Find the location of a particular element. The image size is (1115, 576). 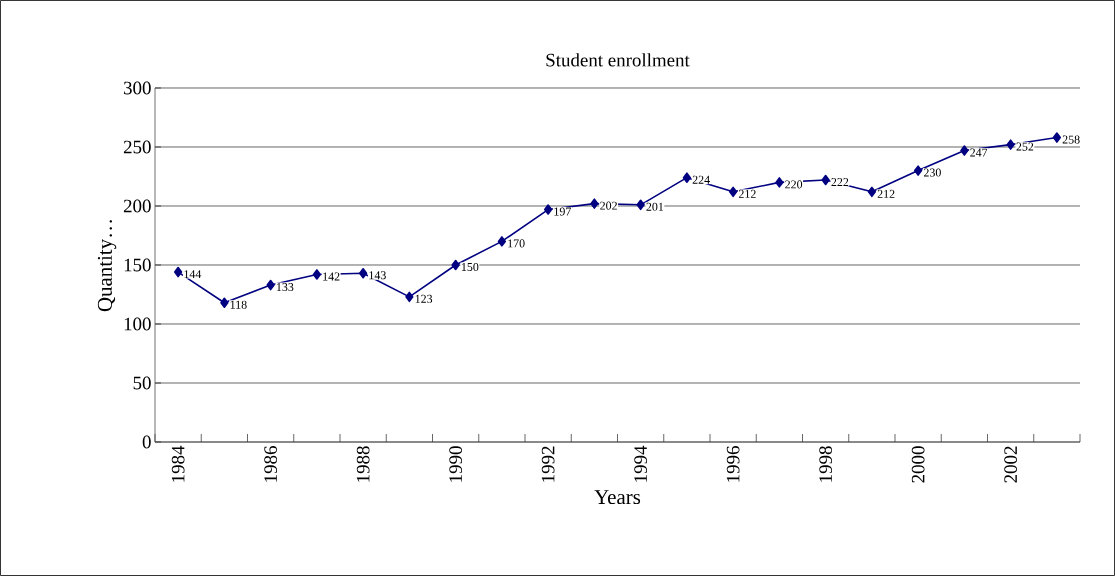

chart-title: Student enrollment is located at coordinates (618, 60).